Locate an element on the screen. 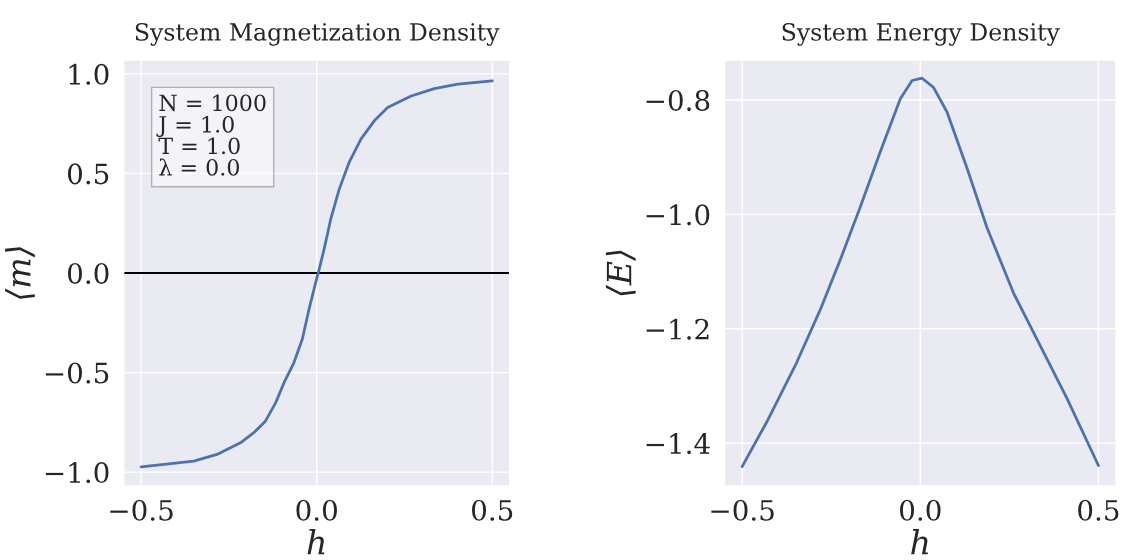 This screenshot has height=560, width=1123. y-tick-label: −1.2 is located at coordinates (677, 329).